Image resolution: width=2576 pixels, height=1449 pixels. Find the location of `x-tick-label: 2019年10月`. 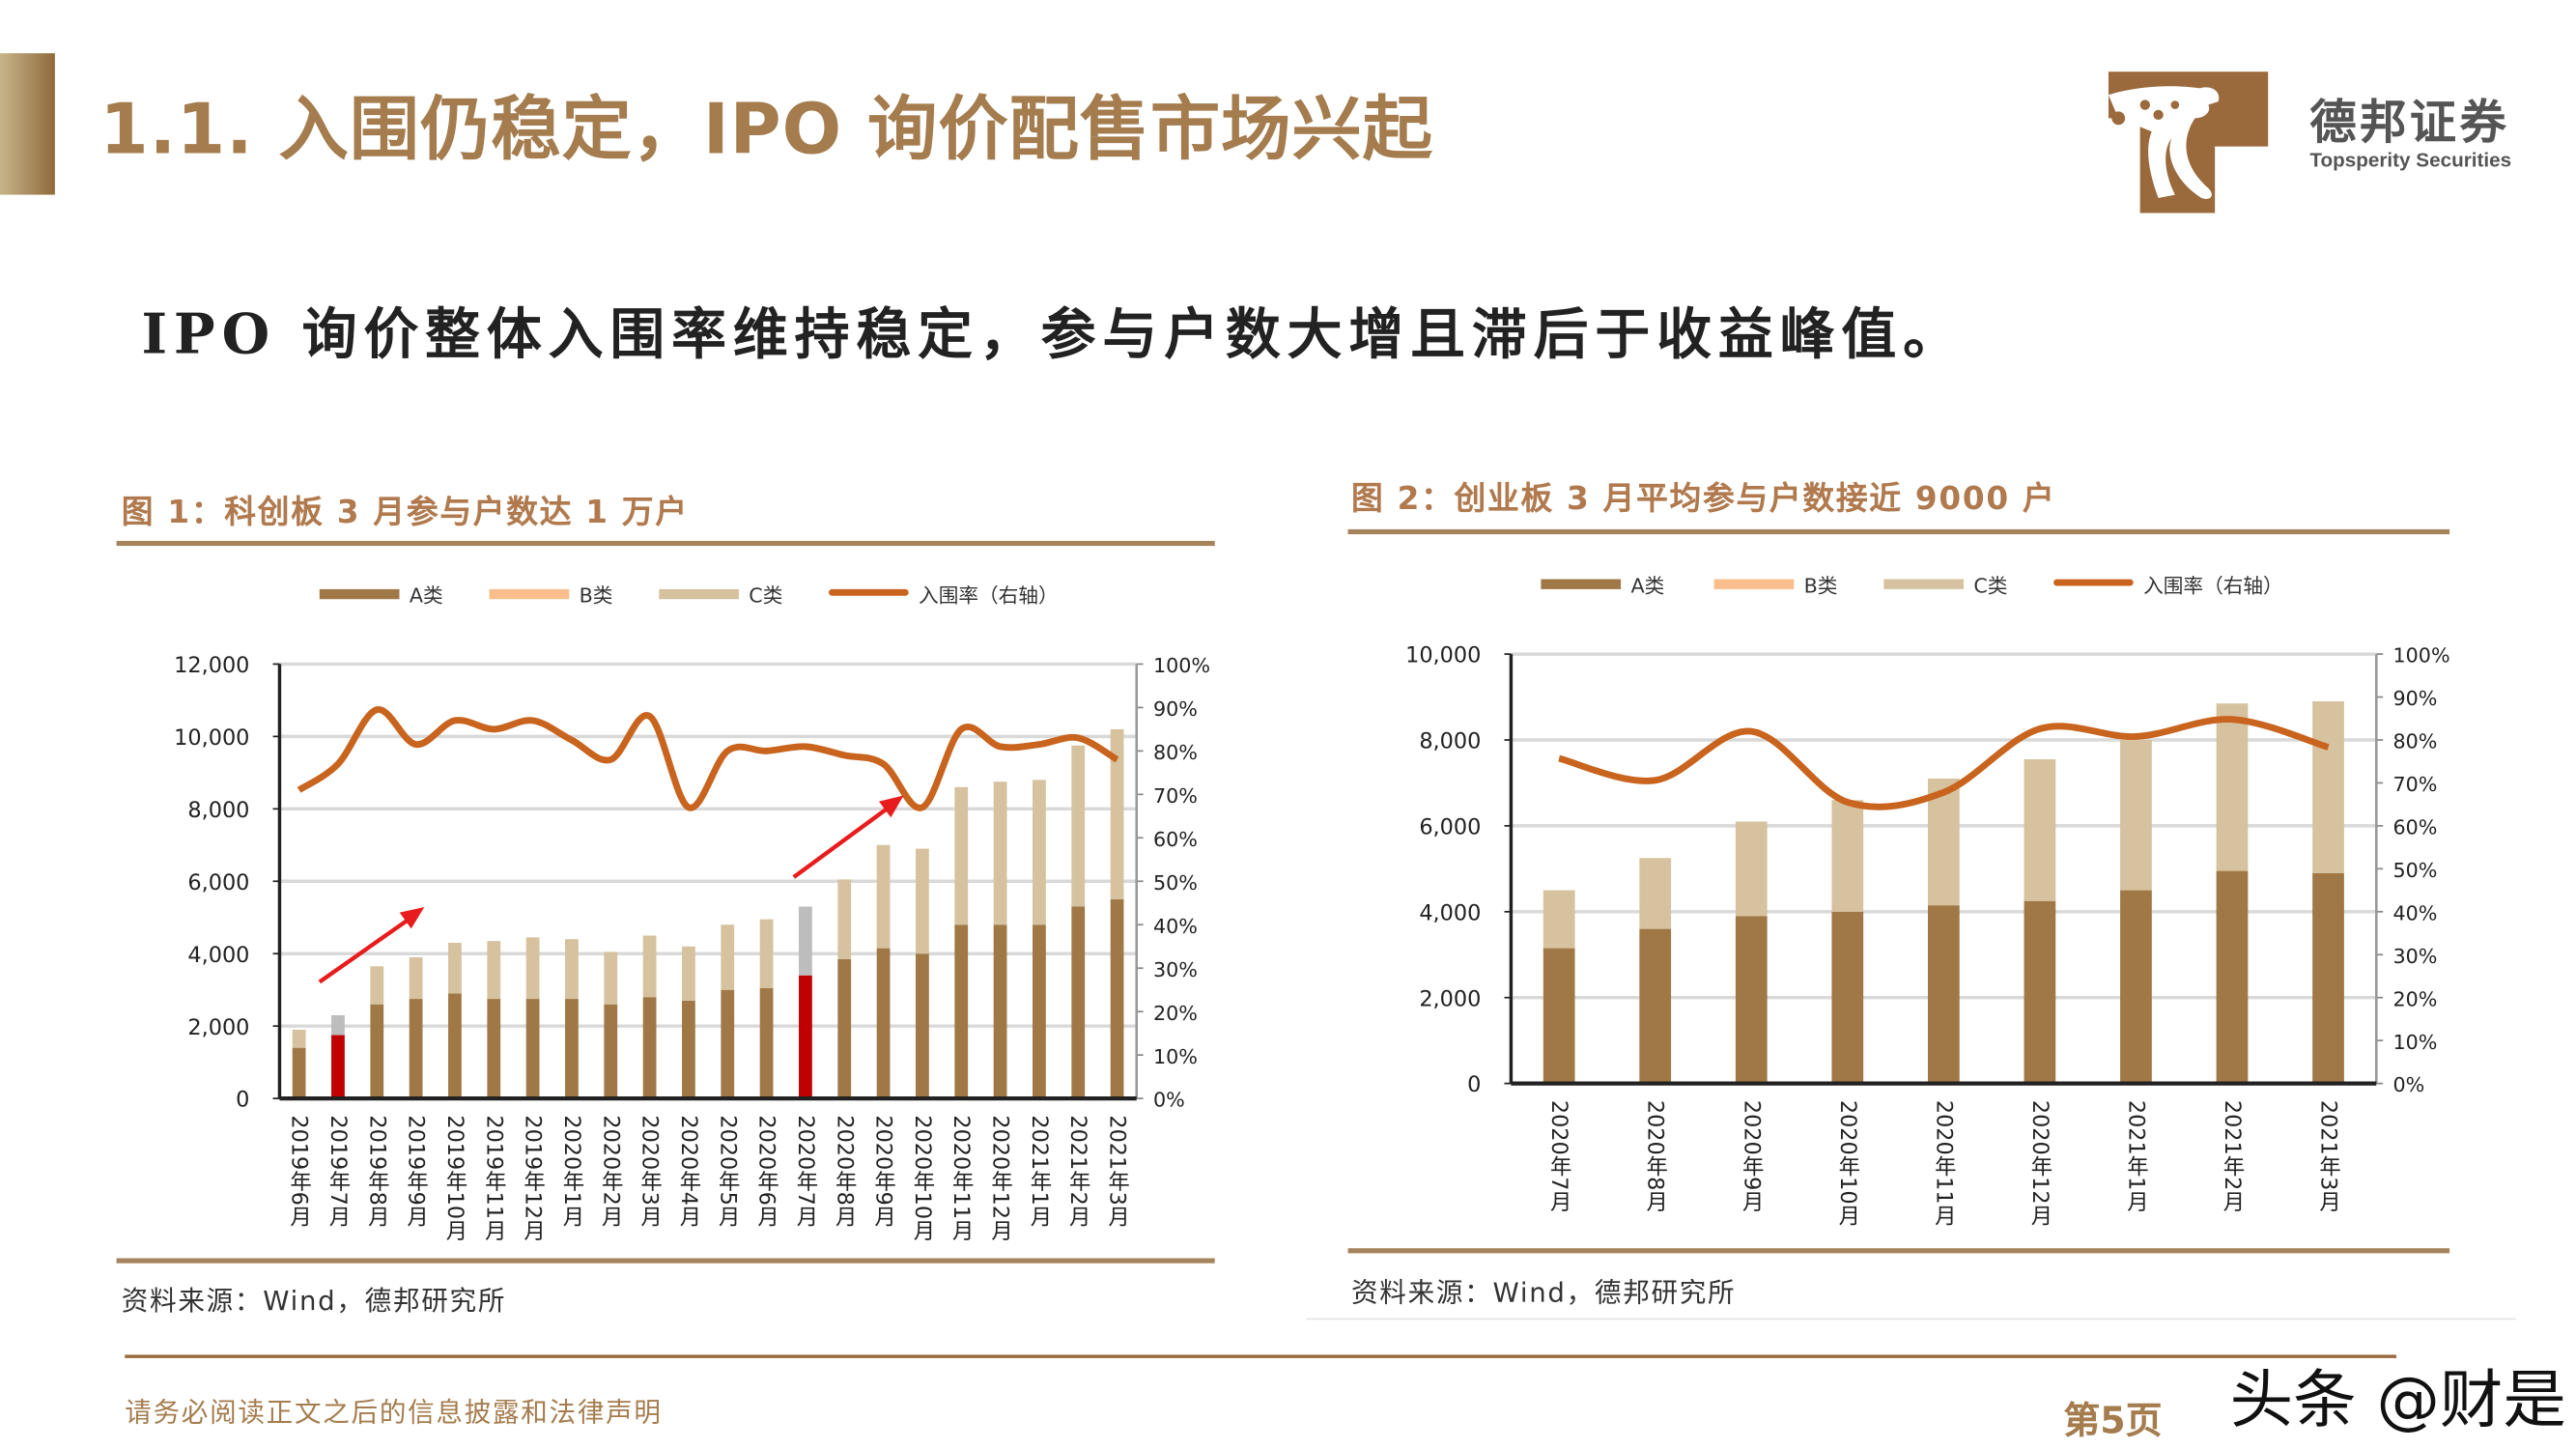

x-tick-label: 2019年10月 is located at coordinates (454, 1178).